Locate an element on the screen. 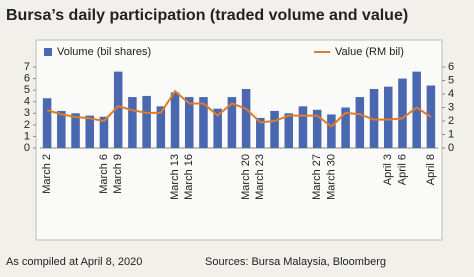  y-tick-label: 2 is located at coordinates (27, 125).